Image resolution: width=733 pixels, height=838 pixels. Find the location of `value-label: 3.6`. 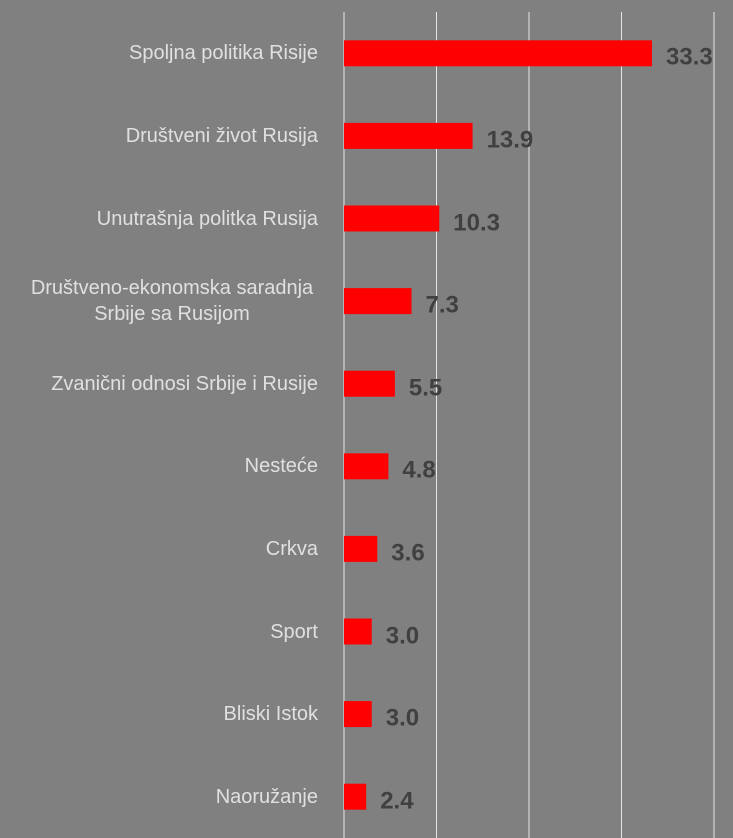

value-label: 3.6 is located at coordinates (408, 553).